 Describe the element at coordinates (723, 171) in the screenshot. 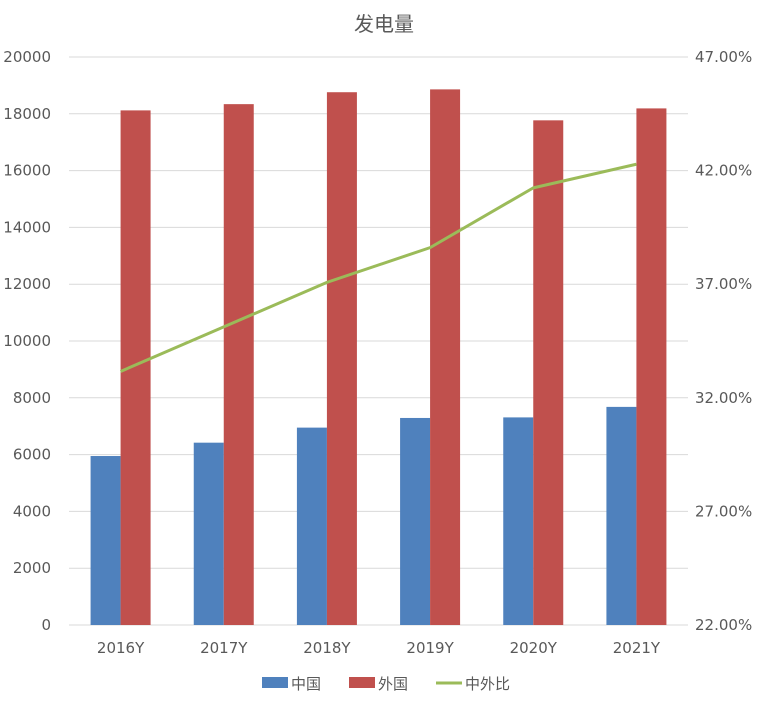

I see `y2-tick-label: 42.00%` at that location.